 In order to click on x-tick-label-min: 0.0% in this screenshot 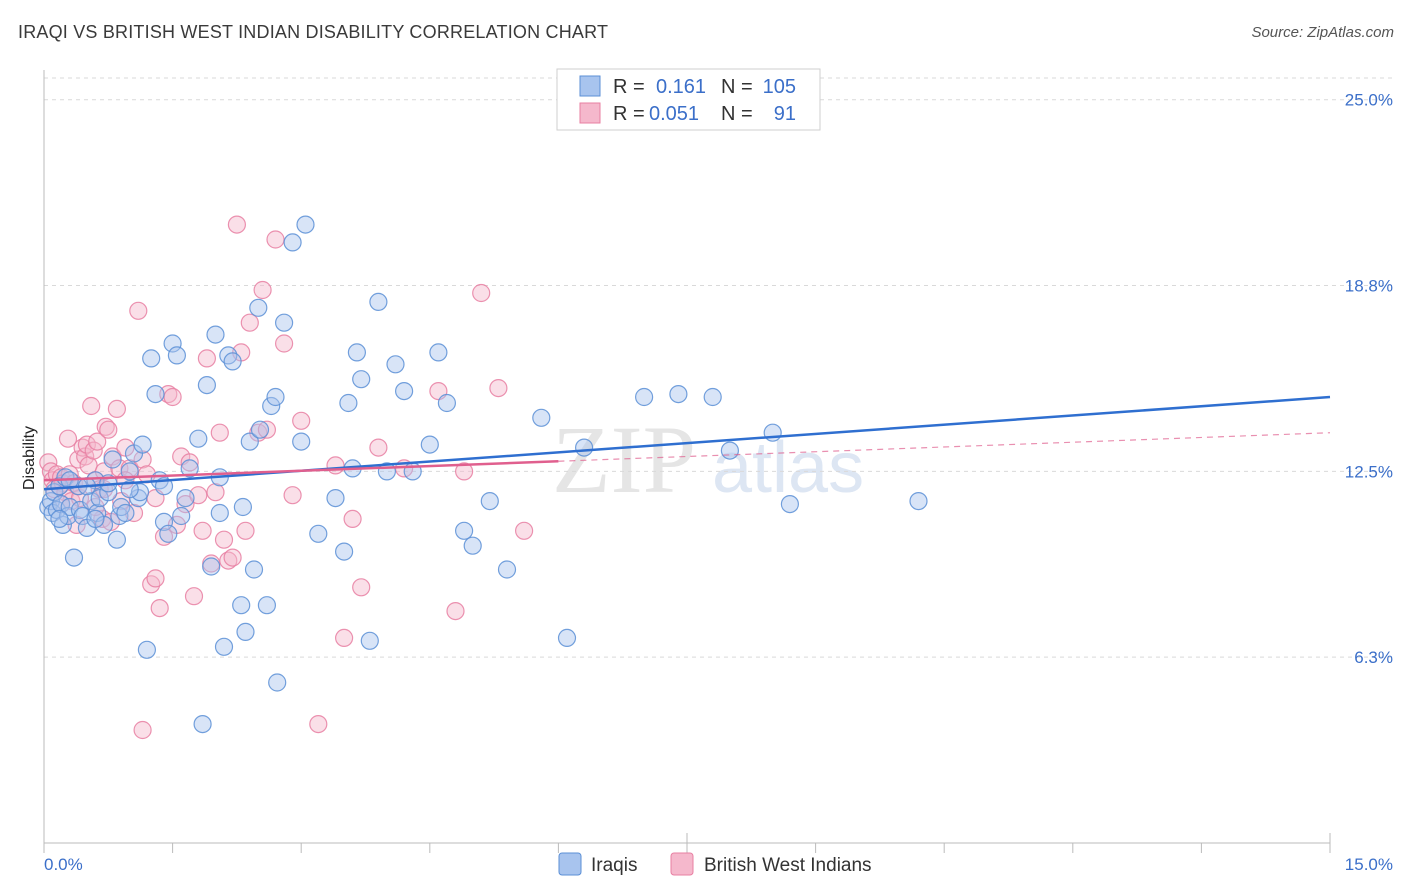, I will do `click(63, 864)`.